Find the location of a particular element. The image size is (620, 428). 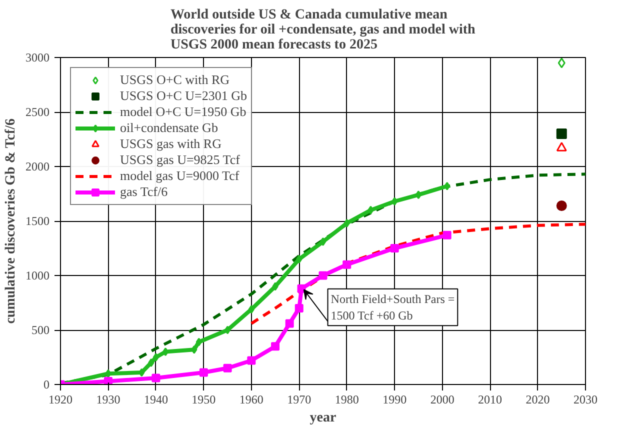

chart-title: World outside US & Canada cumulative mean discoveries for oil +condensate, gas and model with USGS 2000 mean forecasts to 2025 is located at coordinates (323, 30).